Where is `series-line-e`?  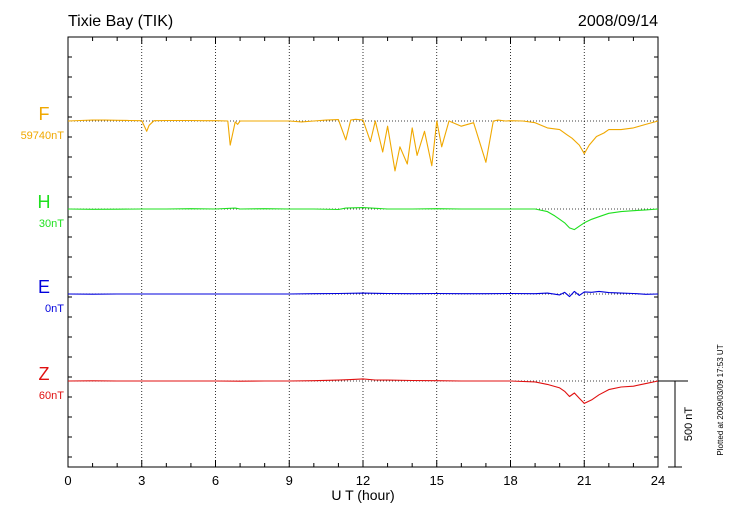 series-line-e is located at coordinates (363, 294).